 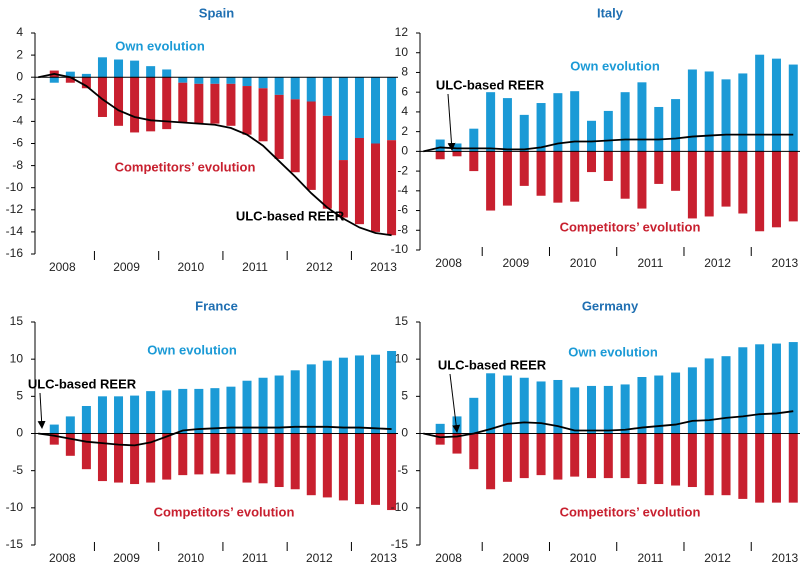 What do you see at coordinates (402, 170) in the screenshot?
I see `y-tick-label: -2` at bounding box center [402, 170].